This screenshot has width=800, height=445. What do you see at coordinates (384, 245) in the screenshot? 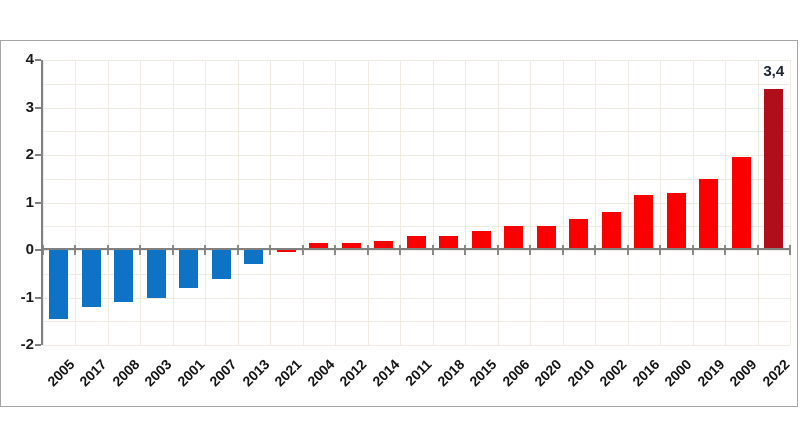
I see `bar-2014` at bounding box center [384, 245].